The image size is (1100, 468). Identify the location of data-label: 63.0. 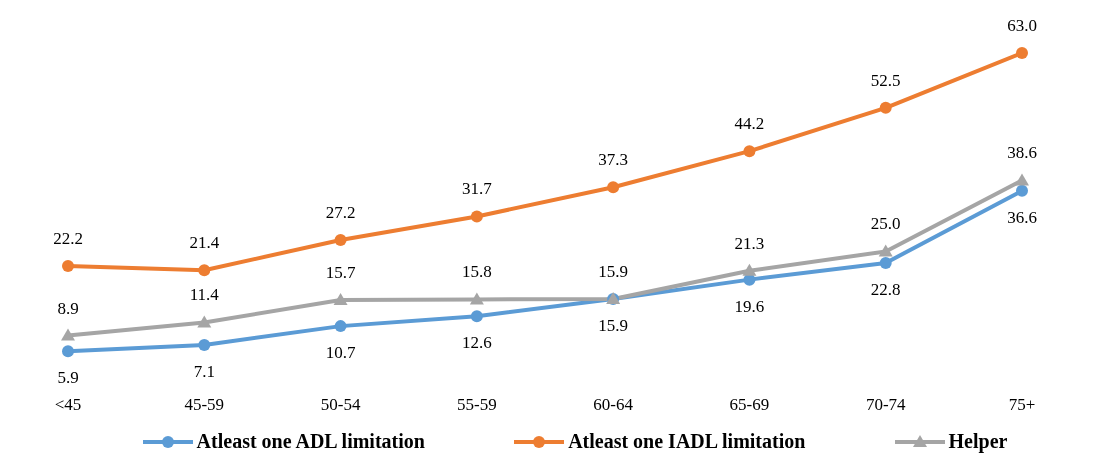
(1022, 25).